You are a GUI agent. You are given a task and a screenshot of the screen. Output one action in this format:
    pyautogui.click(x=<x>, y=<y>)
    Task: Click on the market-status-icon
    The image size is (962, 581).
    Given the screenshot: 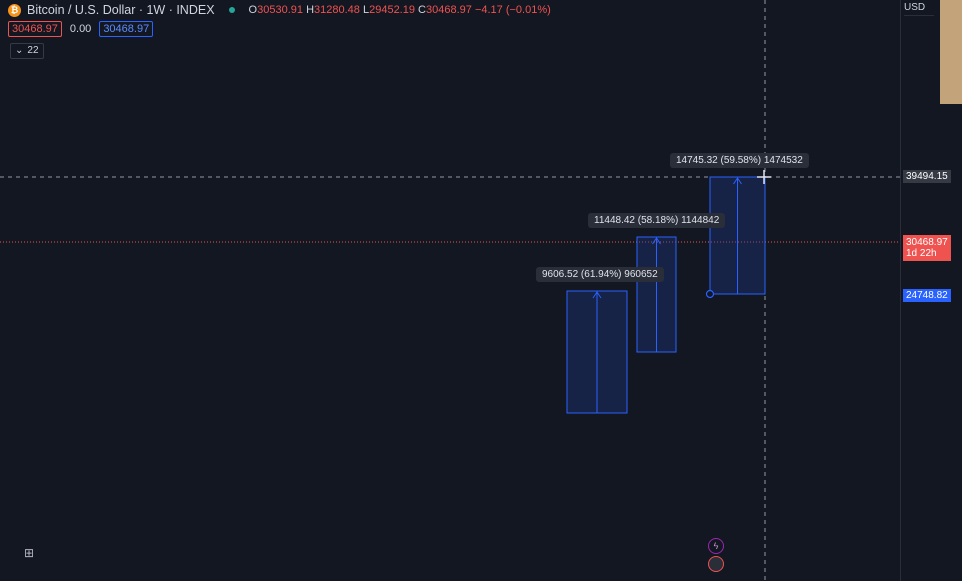 What is the action you would take?
    pyautogui.click(x=231, y=10)
    